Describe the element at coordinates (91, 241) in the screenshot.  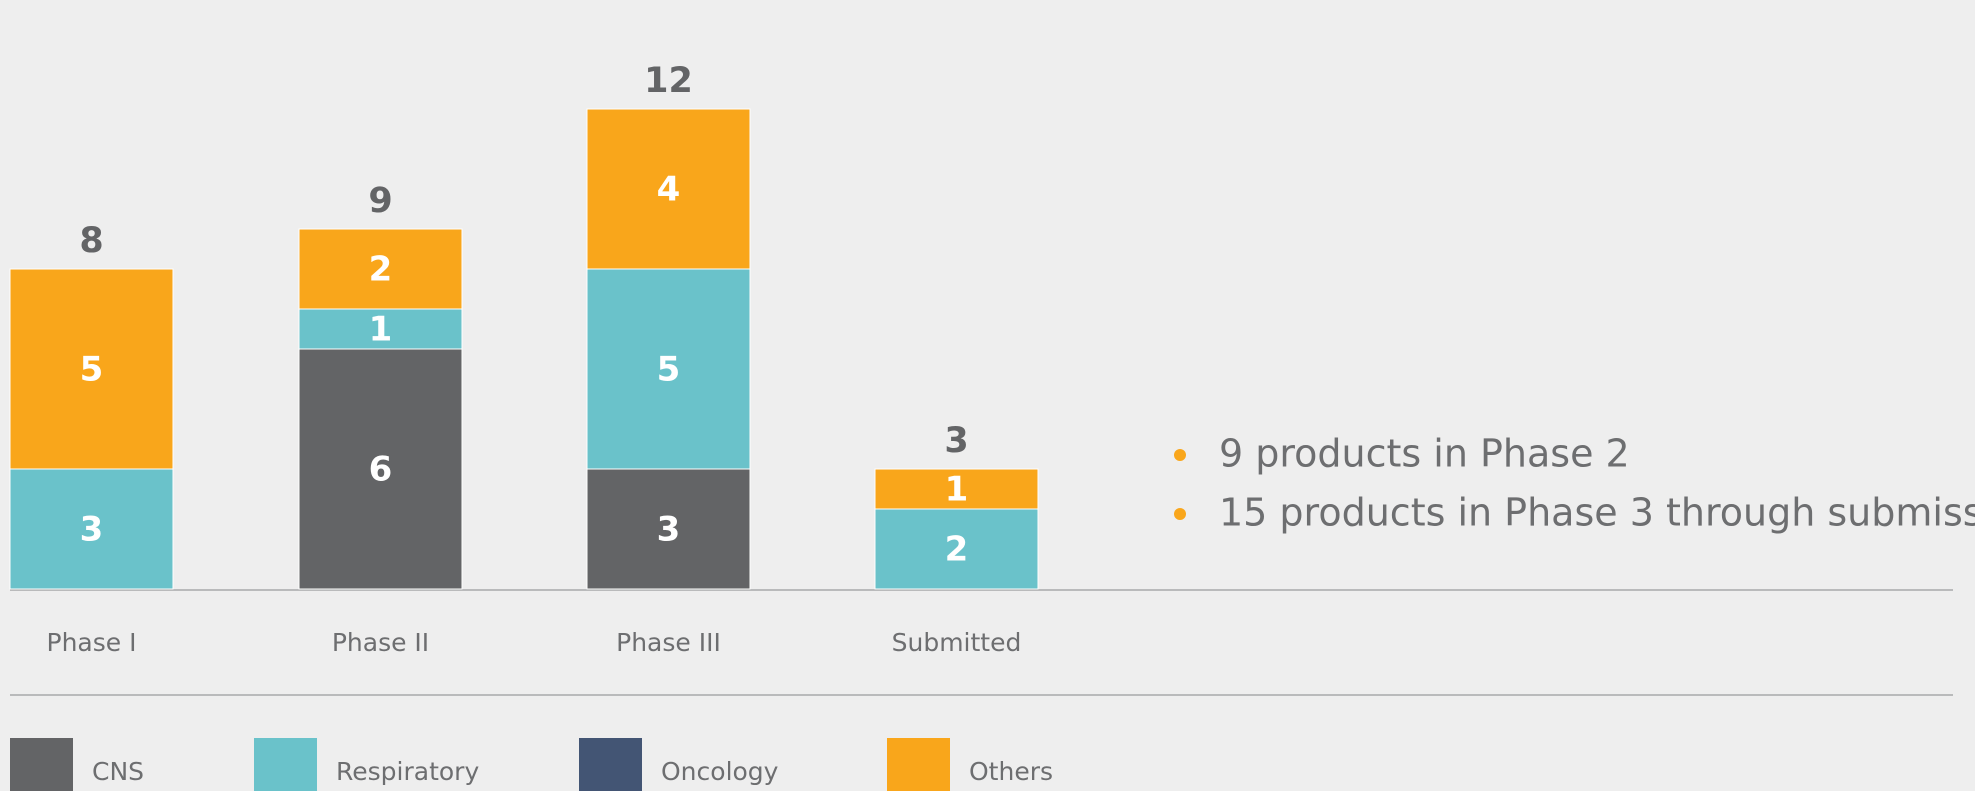
I see `total-label: 8` at that location.